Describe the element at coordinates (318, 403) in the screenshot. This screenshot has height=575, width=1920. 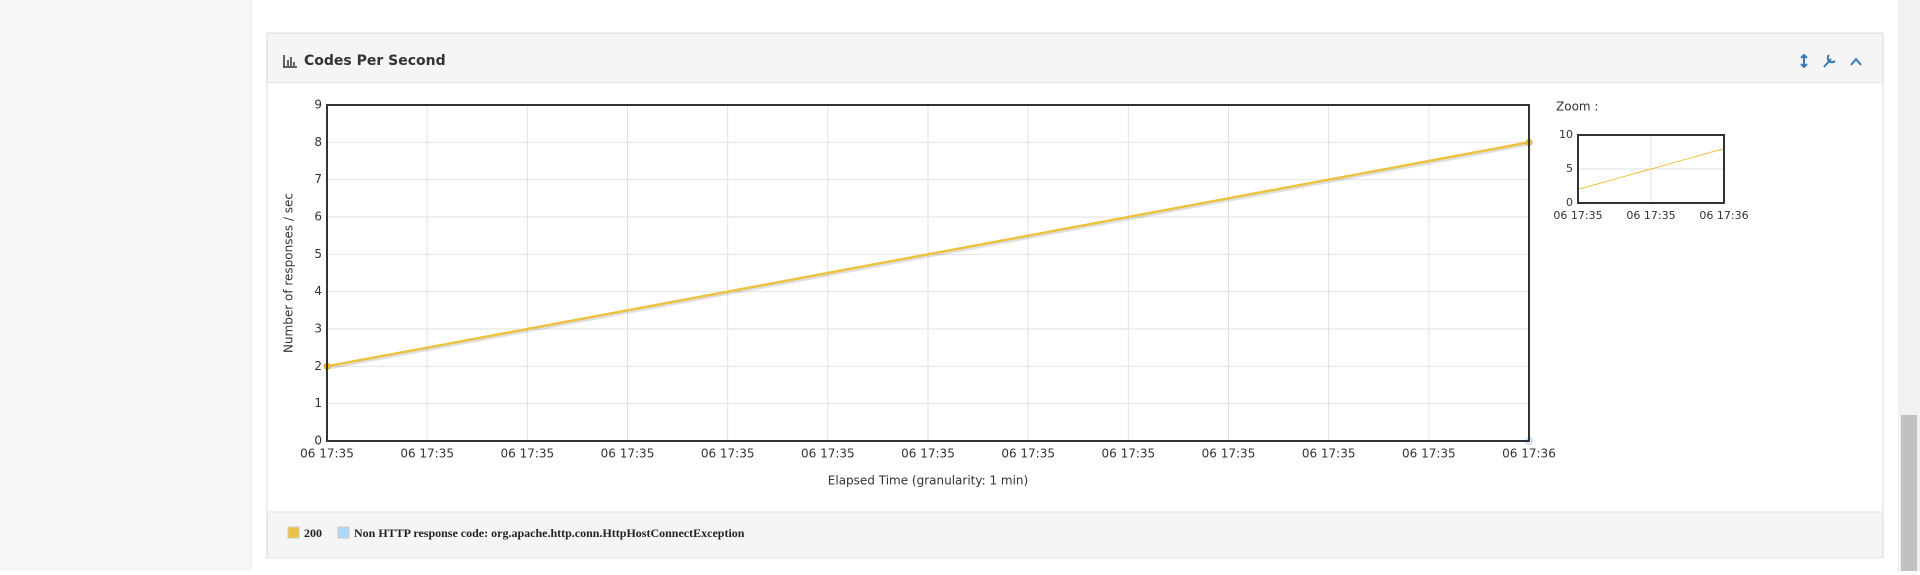
I see `y-tick-label: 1` at that location.